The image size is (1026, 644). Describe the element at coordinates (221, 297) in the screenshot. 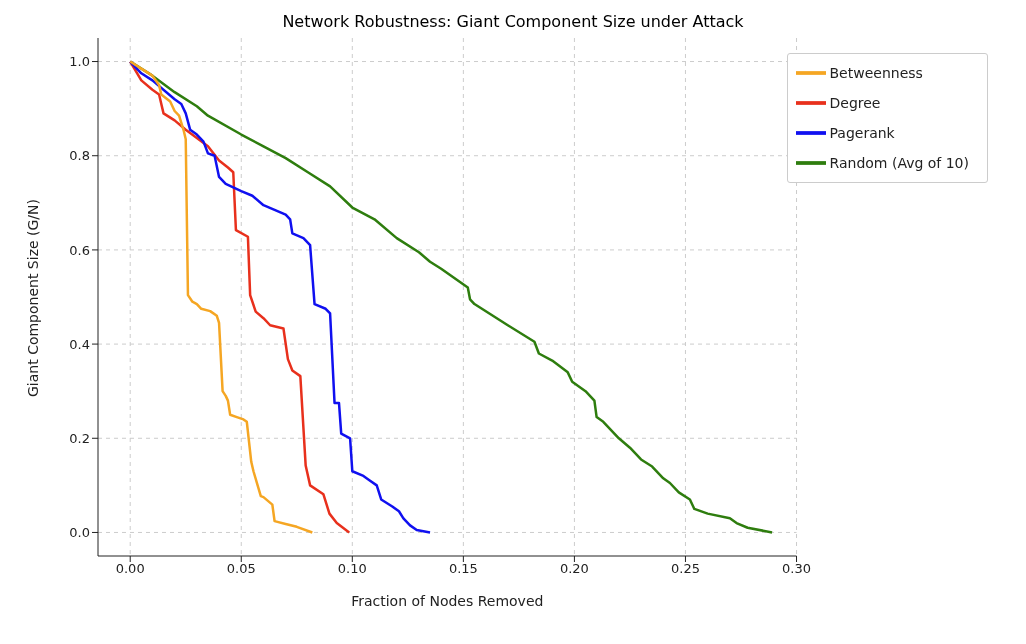

I see `line-series` at that location.